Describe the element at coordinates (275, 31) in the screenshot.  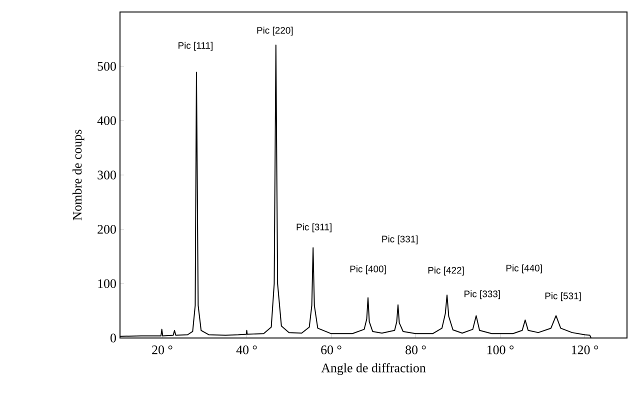
I see `annotation: Pic [220]` at that location.